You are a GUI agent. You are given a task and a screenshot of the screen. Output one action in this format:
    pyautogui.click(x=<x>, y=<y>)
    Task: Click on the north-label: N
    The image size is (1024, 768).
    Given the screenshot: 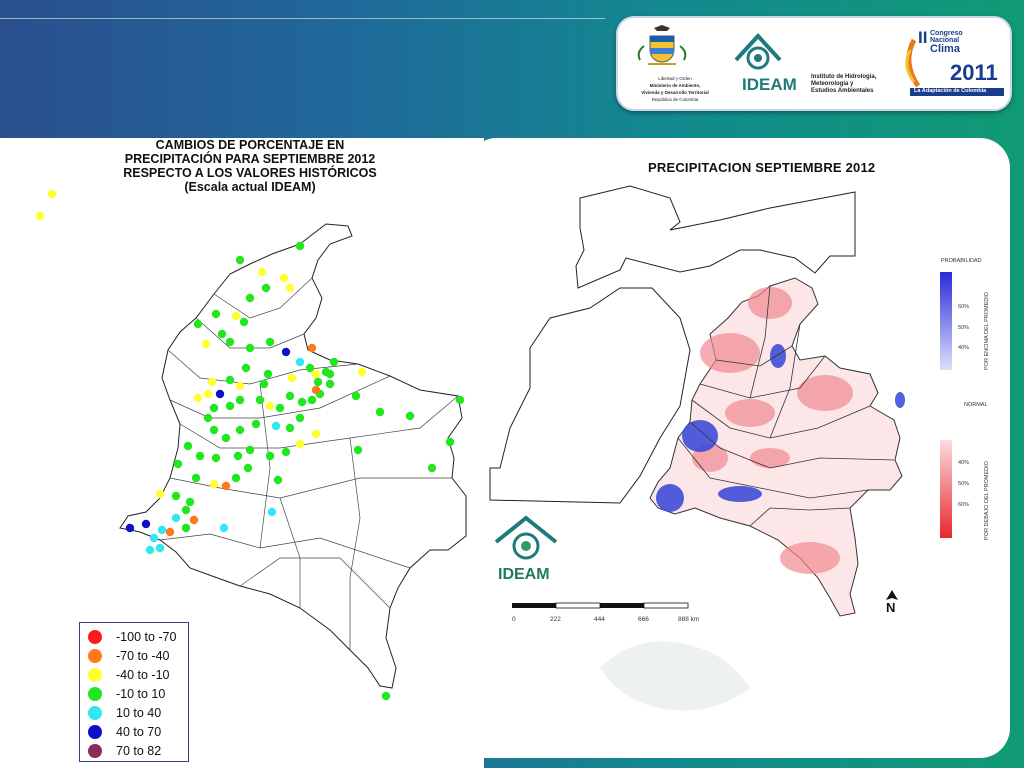 What is the action you would take?
    pyautogui.click(x=891, y=607)
    